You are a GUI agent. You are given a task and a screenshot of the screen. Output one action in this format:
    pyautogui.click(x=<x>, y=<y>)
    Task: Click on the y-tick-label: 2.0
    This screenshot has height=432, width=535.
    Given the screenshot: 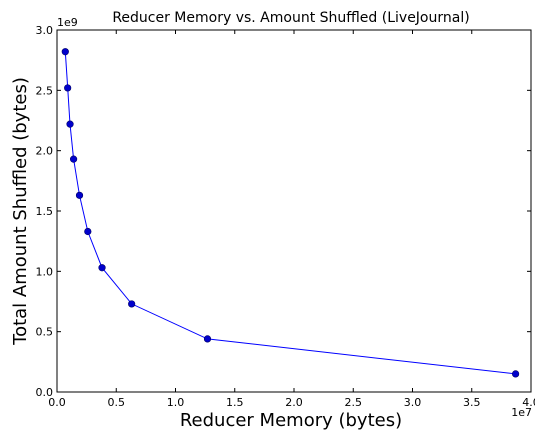 What is the action you would take?
    pyautogui.click(x=45, y=151)
    